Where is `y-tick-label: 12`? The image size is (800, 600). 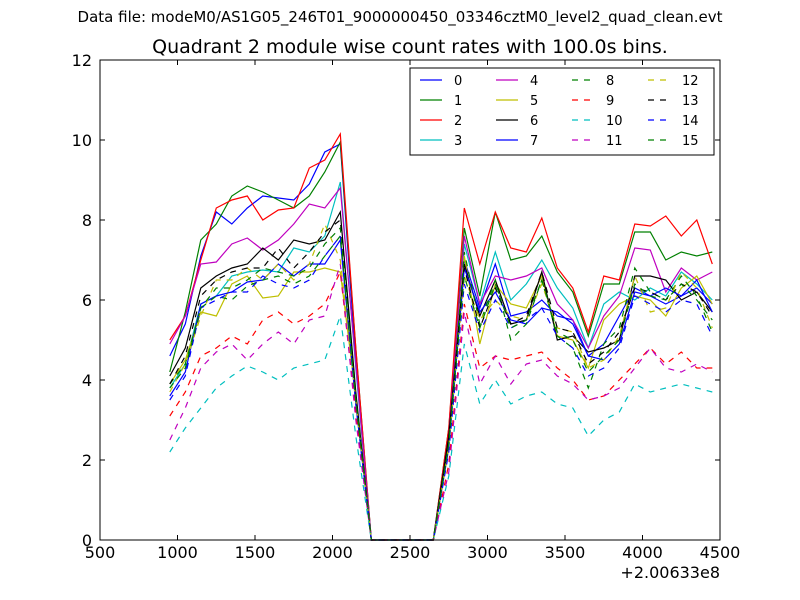
y-tick-label: 12 is located at coordinates (82, 60).